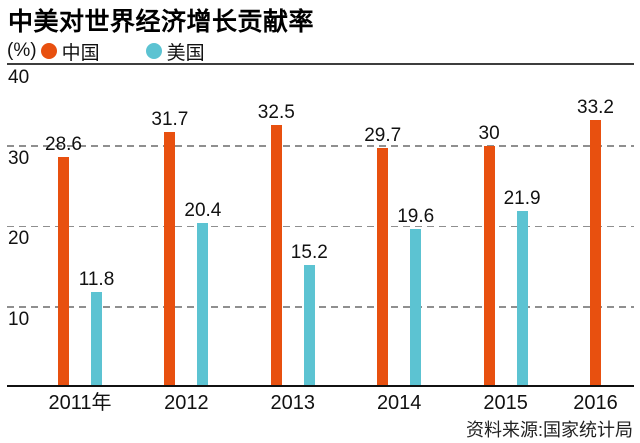 Image resolution: width=640 pixels, height=443 pixels. I want to click on value-label-美国-2015: 21.9, so click(522, 198).